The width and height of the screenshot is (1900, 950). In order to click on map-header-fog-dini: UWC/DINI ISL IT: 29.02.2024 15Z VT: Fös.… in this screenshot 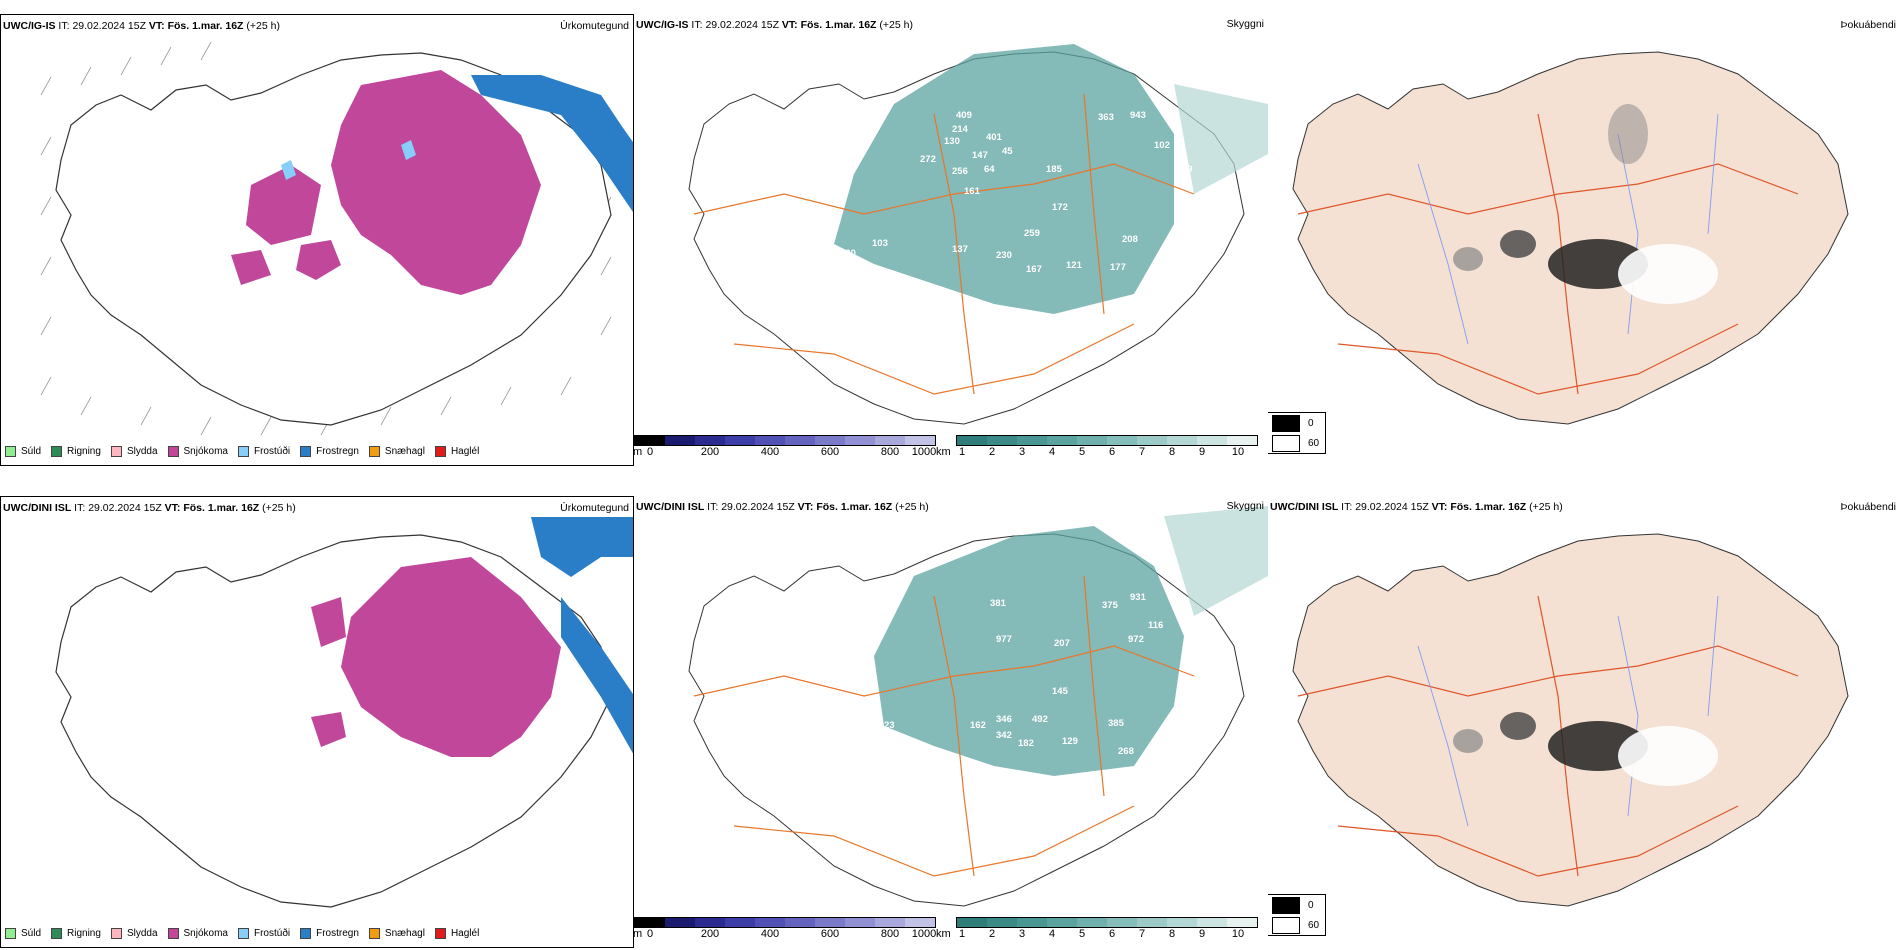, I will do `click(1416, 507)`.